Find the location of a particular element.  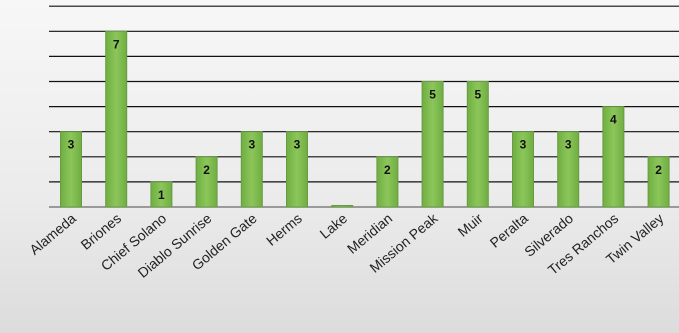

bar-alameda is located at coordinates (71, 169).